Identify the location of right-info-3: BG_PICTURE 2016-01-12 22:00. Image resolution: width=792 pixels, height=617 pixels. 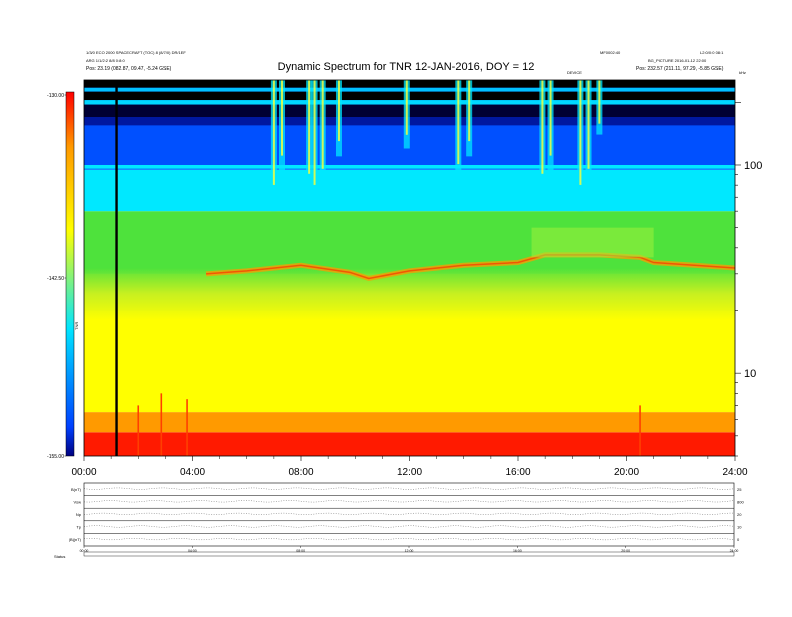
(677, 60).